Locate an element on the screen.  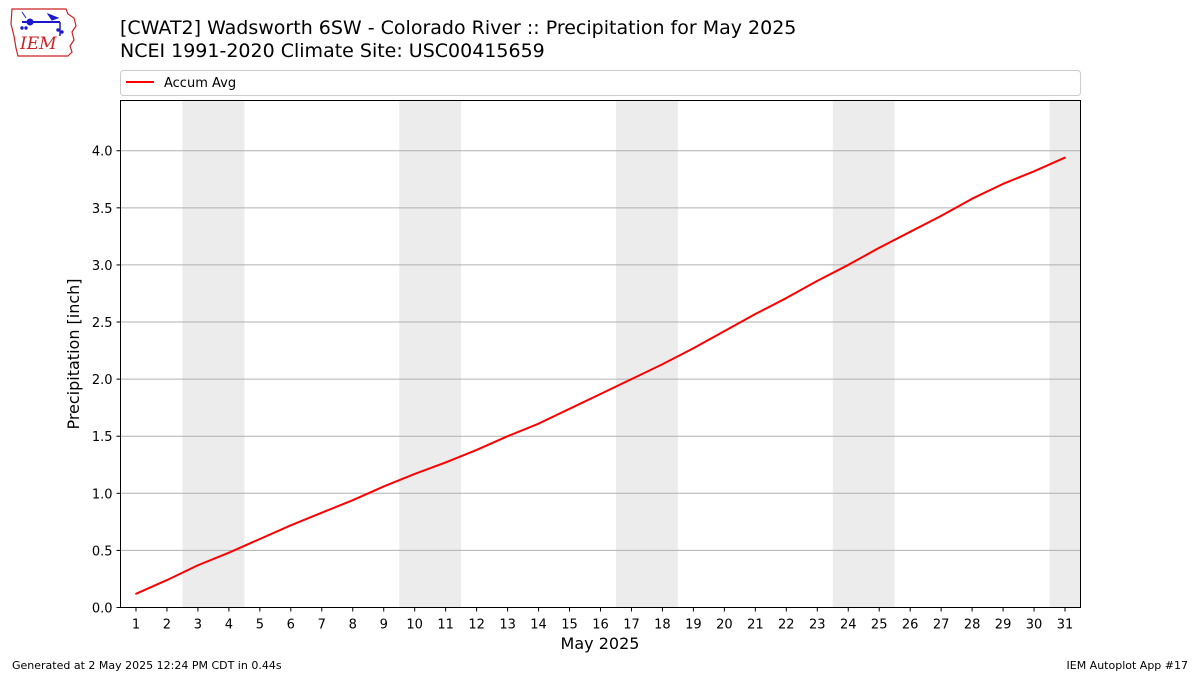
legend-label-accum-avg: Accum Avg is located at coordinates (200, 83).